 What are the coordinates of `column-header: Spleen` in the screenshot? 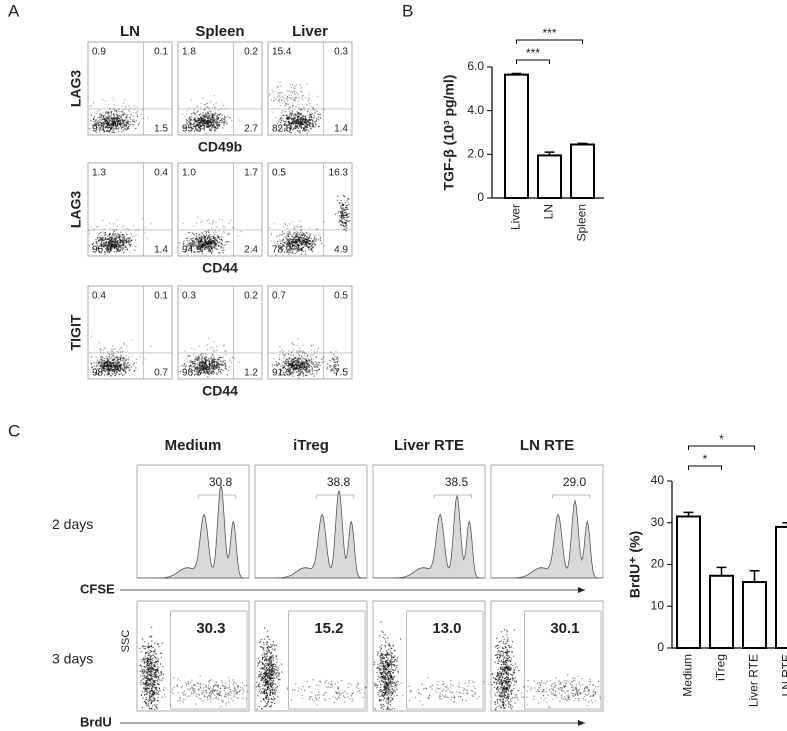 It's located at (219, 31).